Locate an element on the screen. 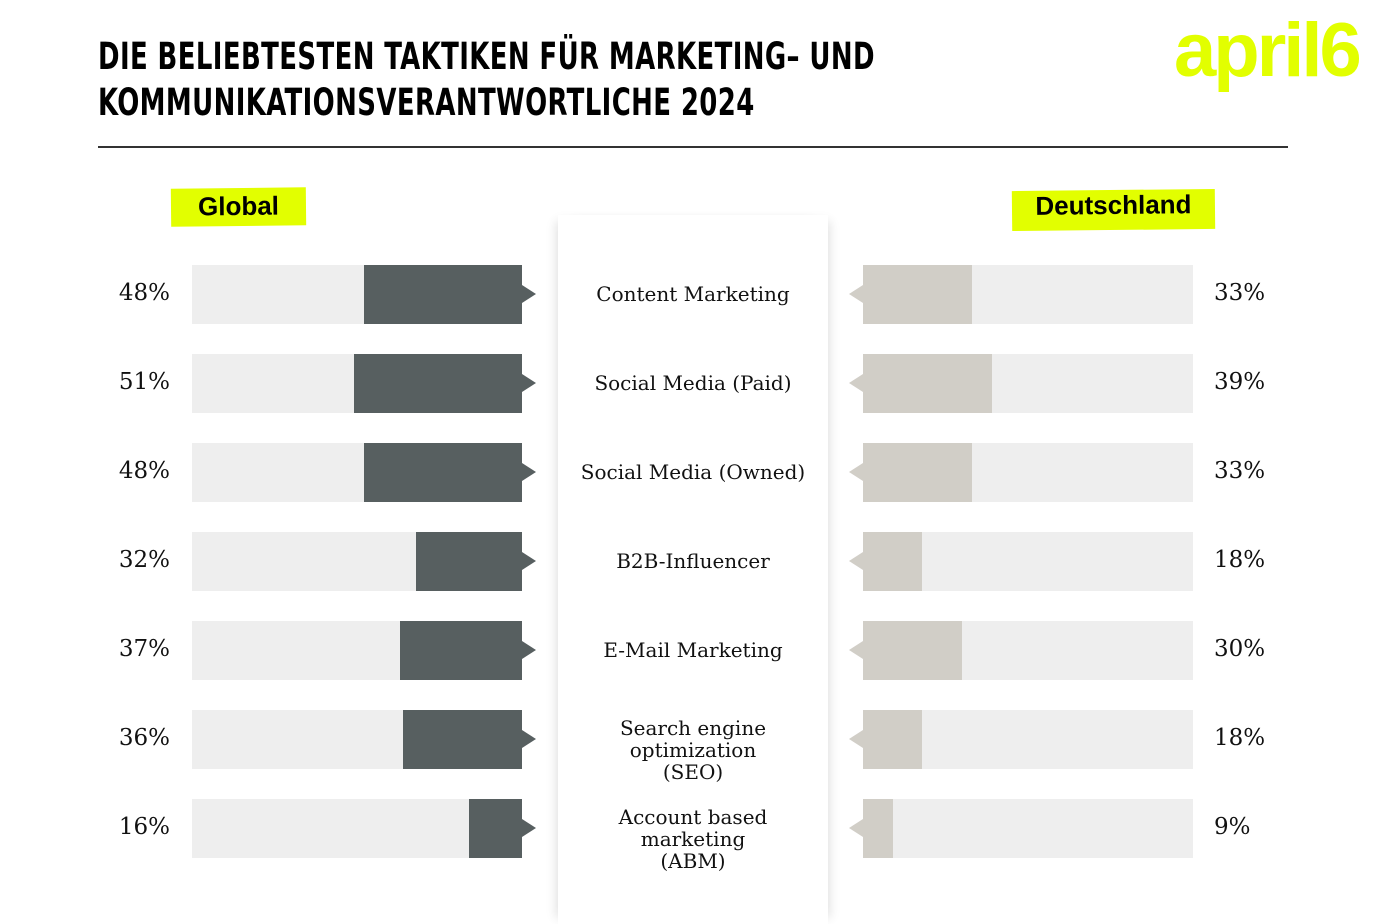 The height and width of the screenshot is (924, 1386). deutschland-value-label: 9% is located at coordinates (1232, 827).